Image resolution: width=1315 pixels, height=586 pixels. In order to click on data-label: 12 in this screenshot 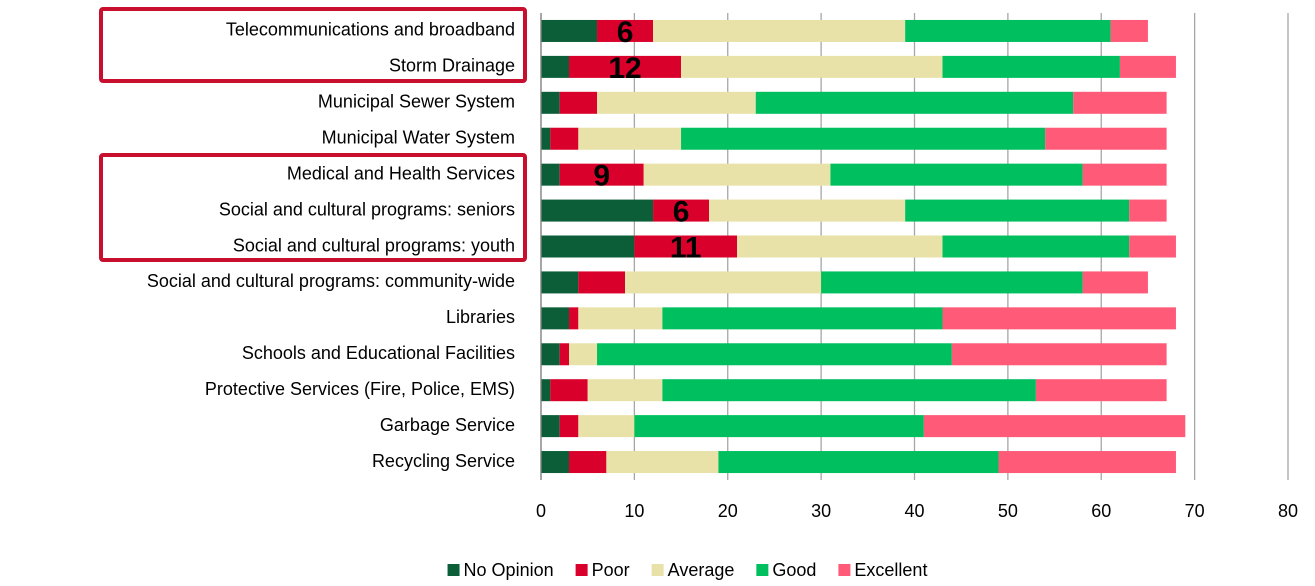, I will do `click(624, 68)`.